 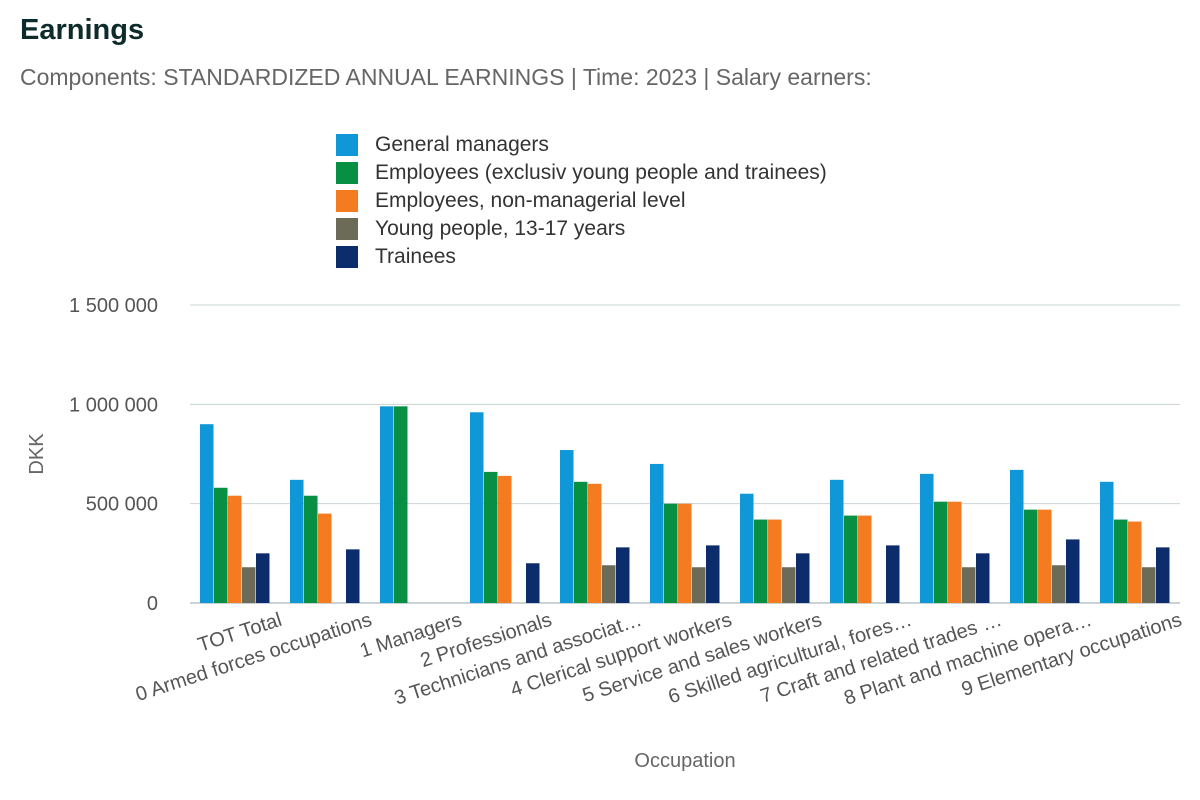 What do you see at coordinates (530, 200) in the screenshot?
I see `legend-label: Employees, non-managerial level` at bounding box center [530, 200].